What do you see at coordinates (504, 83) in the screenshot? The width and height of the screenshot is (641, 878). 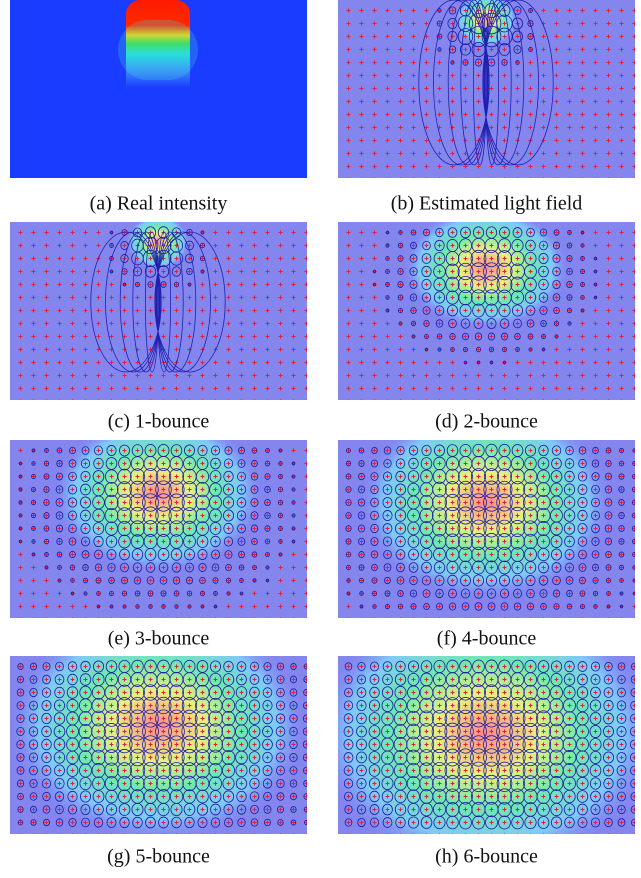 I see `projected-ray` at bounding box center [504, 83].